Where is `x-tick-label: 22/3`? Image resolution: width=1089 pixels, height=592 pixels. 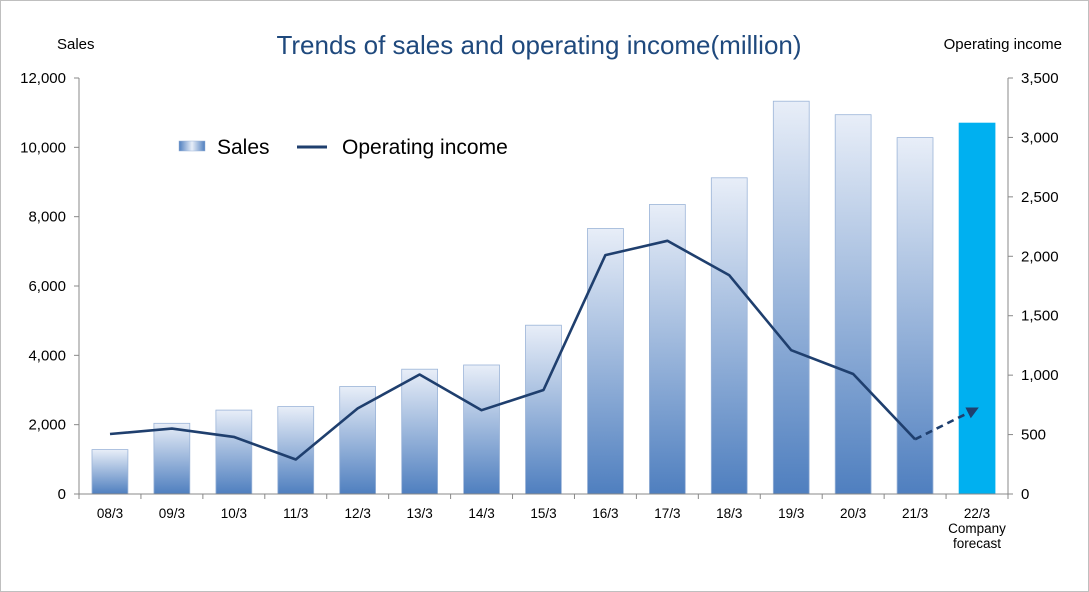 x-tick-label: 22/3 is located at coordinates (977, 513).